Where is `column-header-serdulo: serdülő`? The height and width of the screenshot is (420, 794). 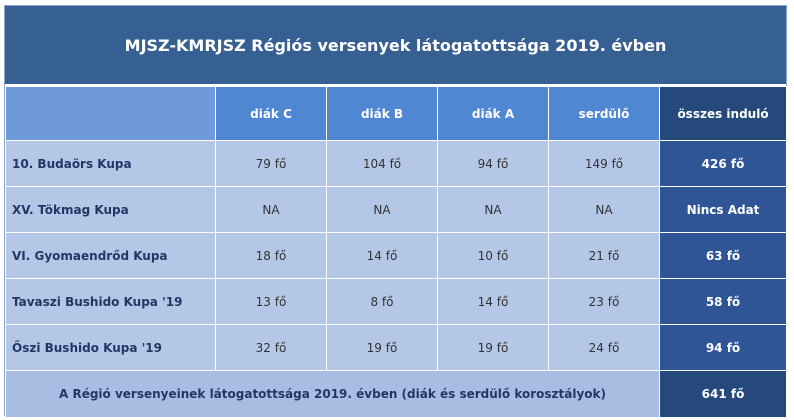
column-header-serdulo: serdülő is located at coordinates (604, 113).